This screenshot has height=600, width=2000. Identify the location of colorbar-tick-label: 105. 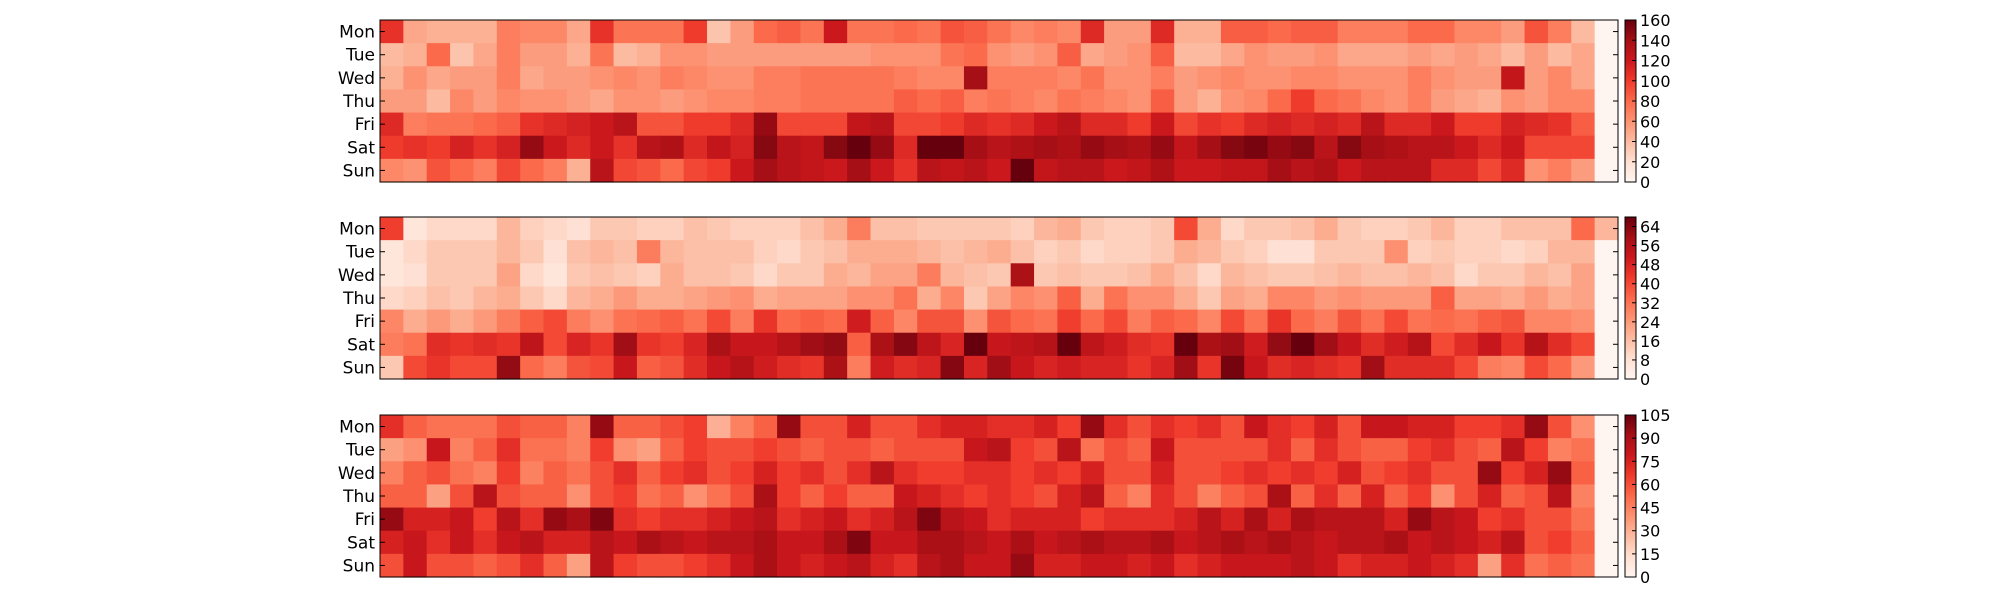
(1655, 415).